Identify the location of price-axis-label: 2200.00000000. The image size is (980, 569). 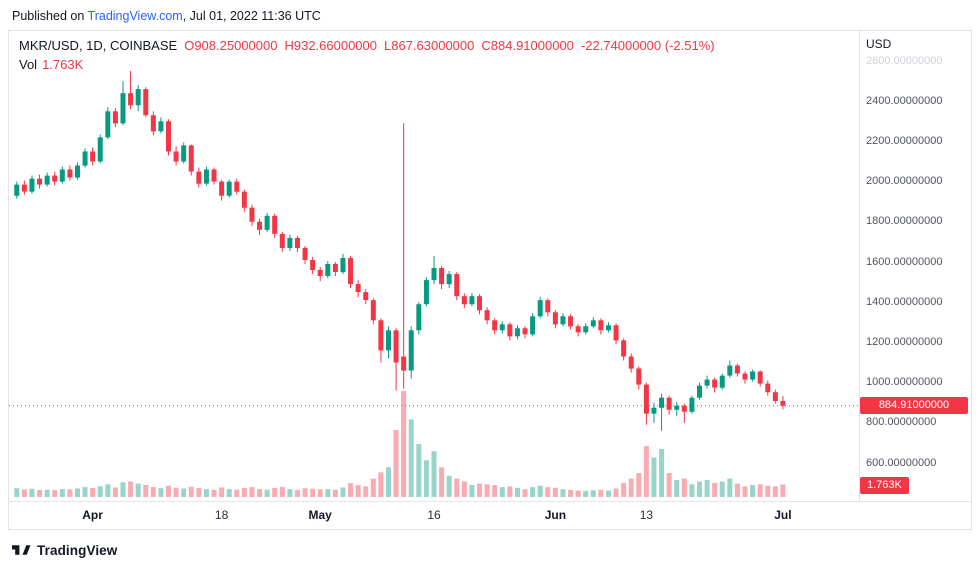
(904, 140).